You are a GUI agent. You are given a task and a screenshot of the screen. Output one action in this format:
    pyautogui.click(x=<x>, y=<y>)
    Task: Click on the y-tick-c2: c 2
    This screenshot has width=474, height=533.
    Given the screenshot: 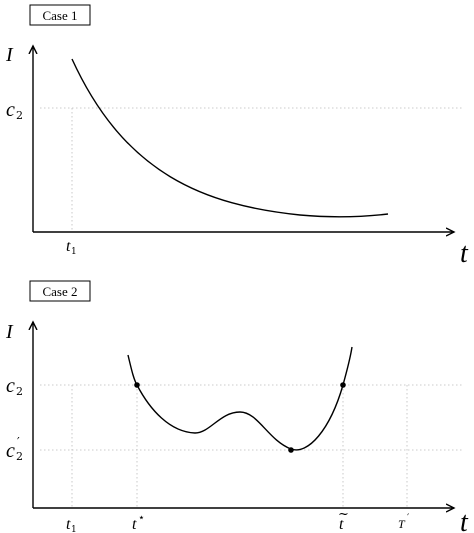 What is the action you would take?
    pyautogui.click(x=14, y=110)
    